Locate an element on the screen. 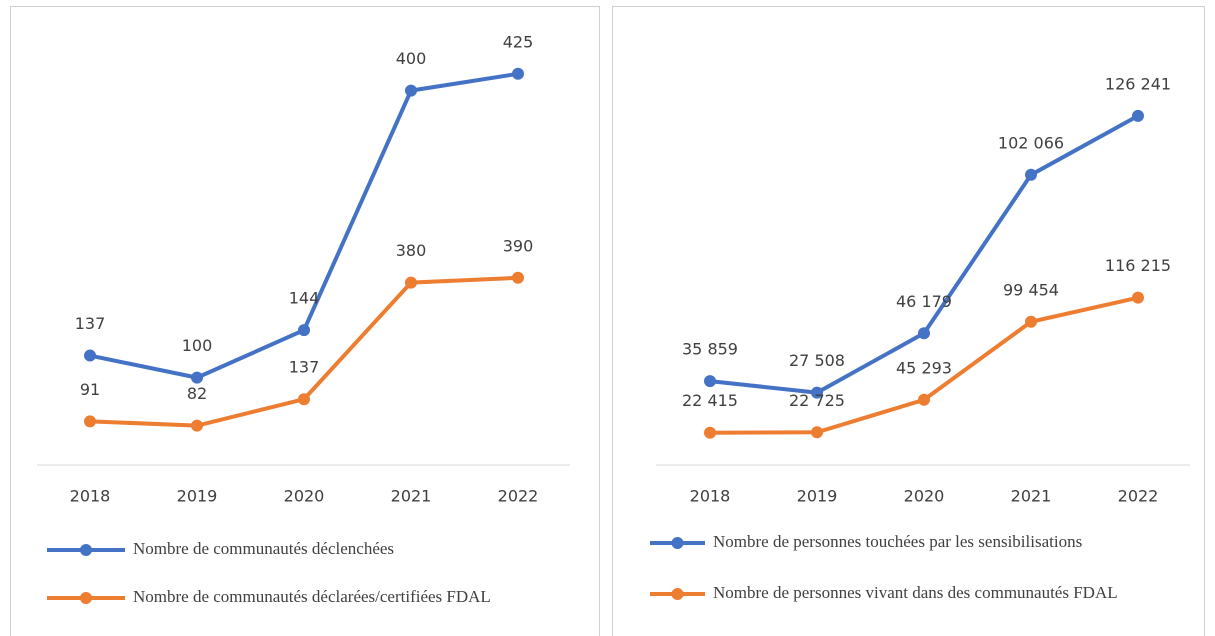  data-label: 400 is located at coordinates (411, 58).